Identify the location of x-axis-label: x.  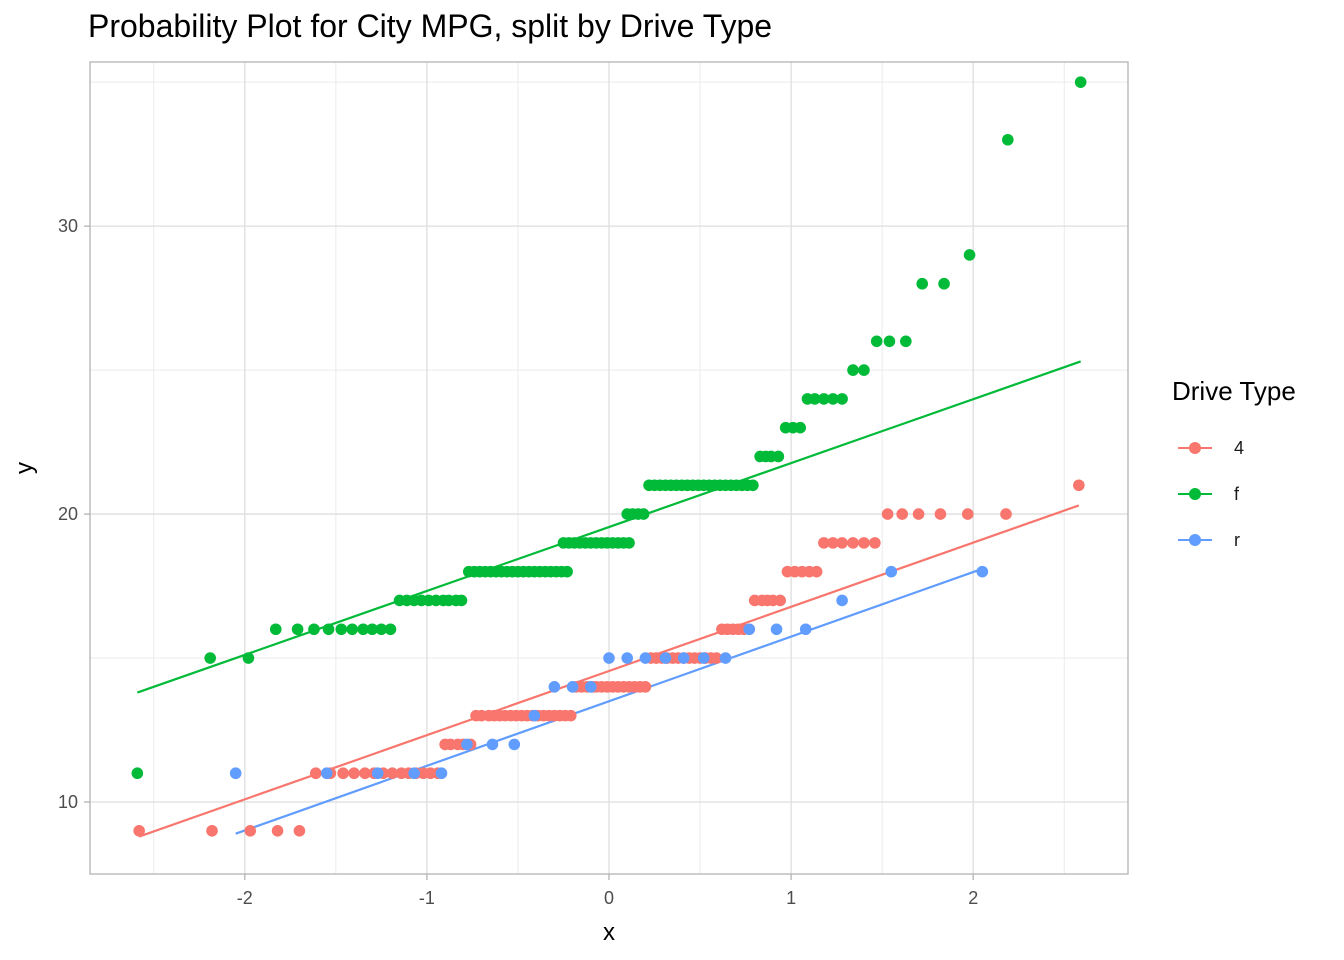
(609, 932).